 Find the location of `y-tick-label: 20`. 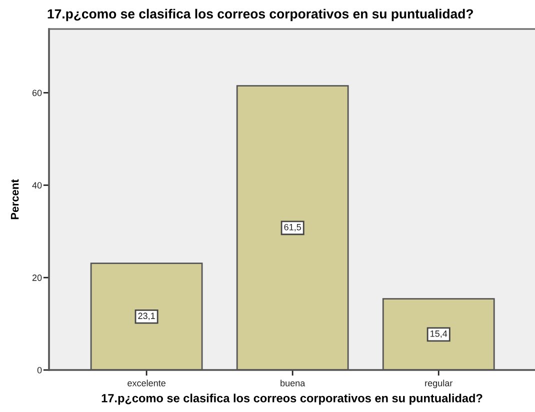

y-tick-label: 20 is located at coordinates (37, 277).